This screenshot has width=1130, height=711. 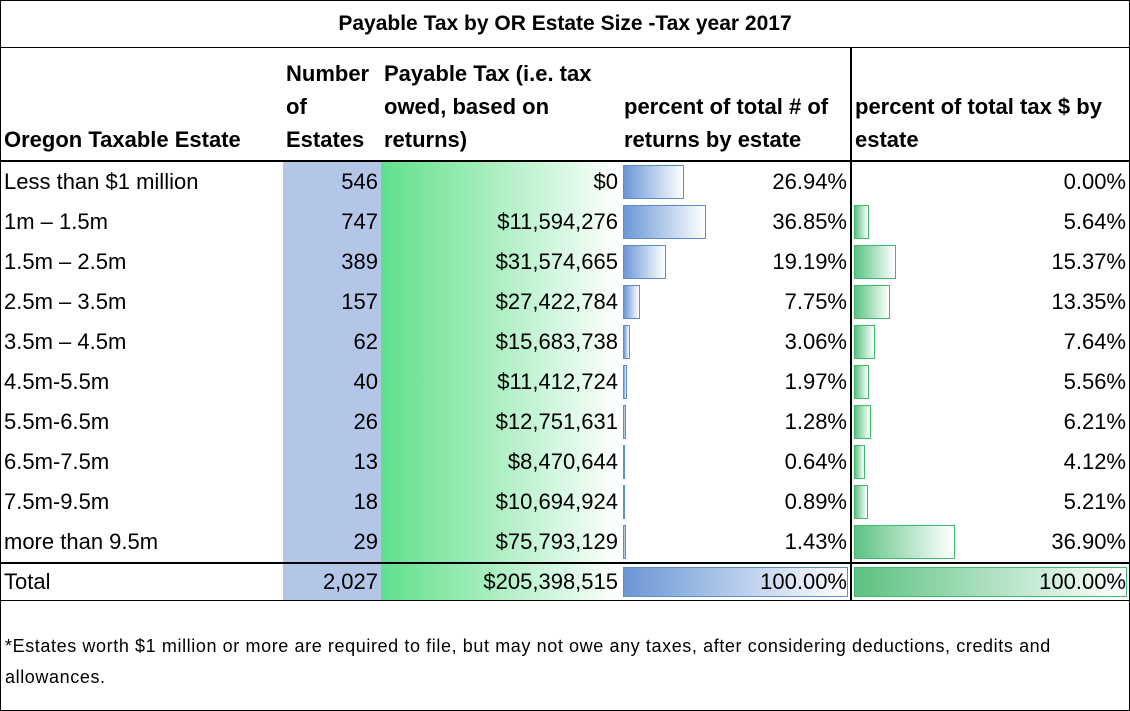 What do you see at coordinates (736, 181) in the screenshot?
I see `cell: 26.94%` at bounding box center [736, 181].